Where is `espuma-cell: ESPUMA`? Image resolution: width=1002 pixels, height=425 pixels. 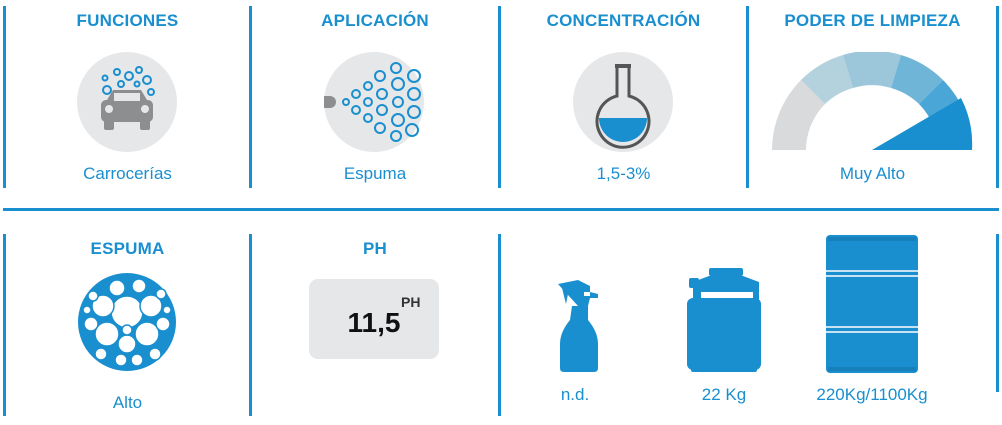 espuma-cell: ESPUMA is located at coordinates (127, 326).